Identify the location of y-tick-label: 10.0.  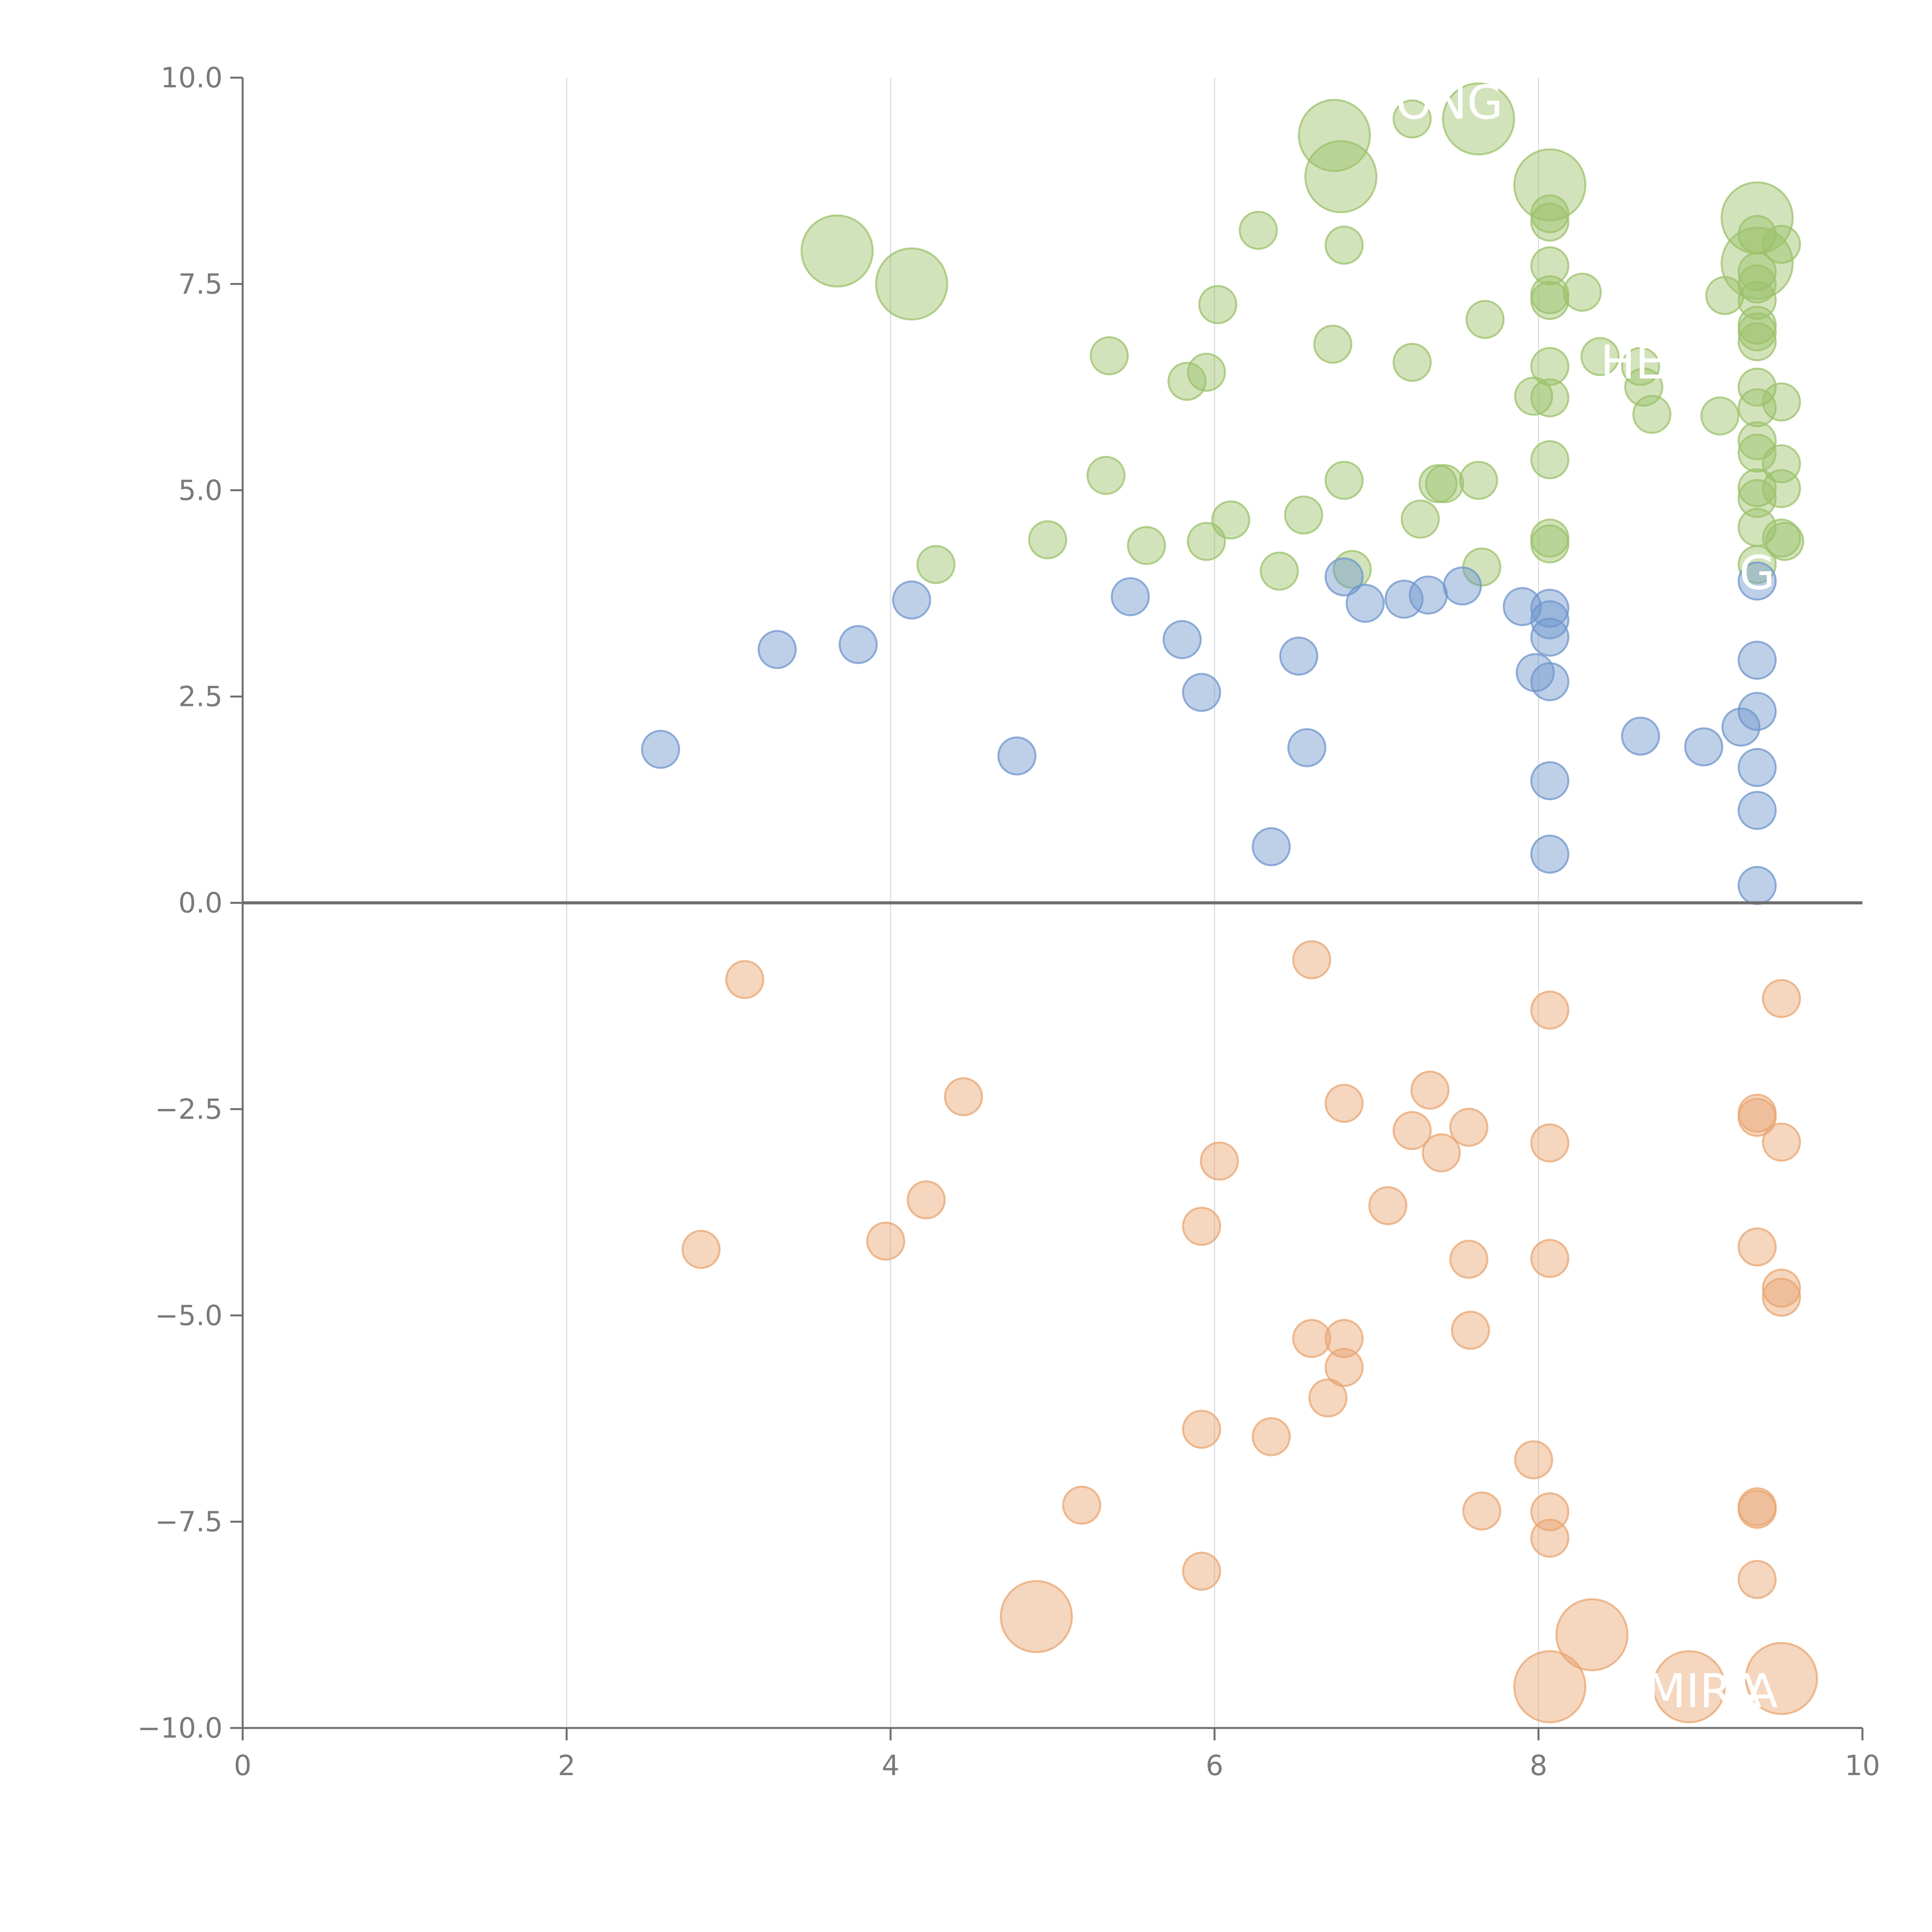
(192, 78).